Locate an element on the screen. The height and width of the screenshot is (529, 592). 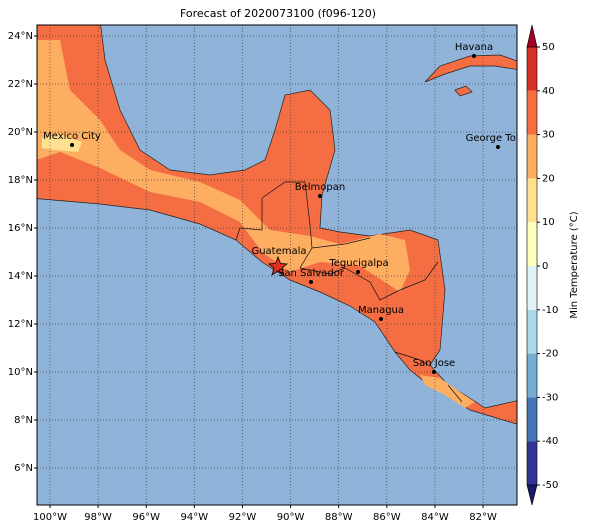
colorbar-tick-label: -30 is located at coordinates (550, 397).